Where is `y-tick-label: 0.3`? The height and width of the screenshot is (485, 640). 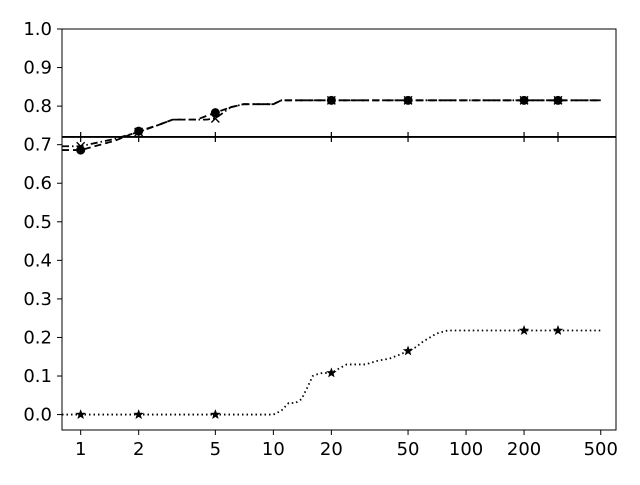 y-tick-label: 0.3 is located at coordinates (37, 299).